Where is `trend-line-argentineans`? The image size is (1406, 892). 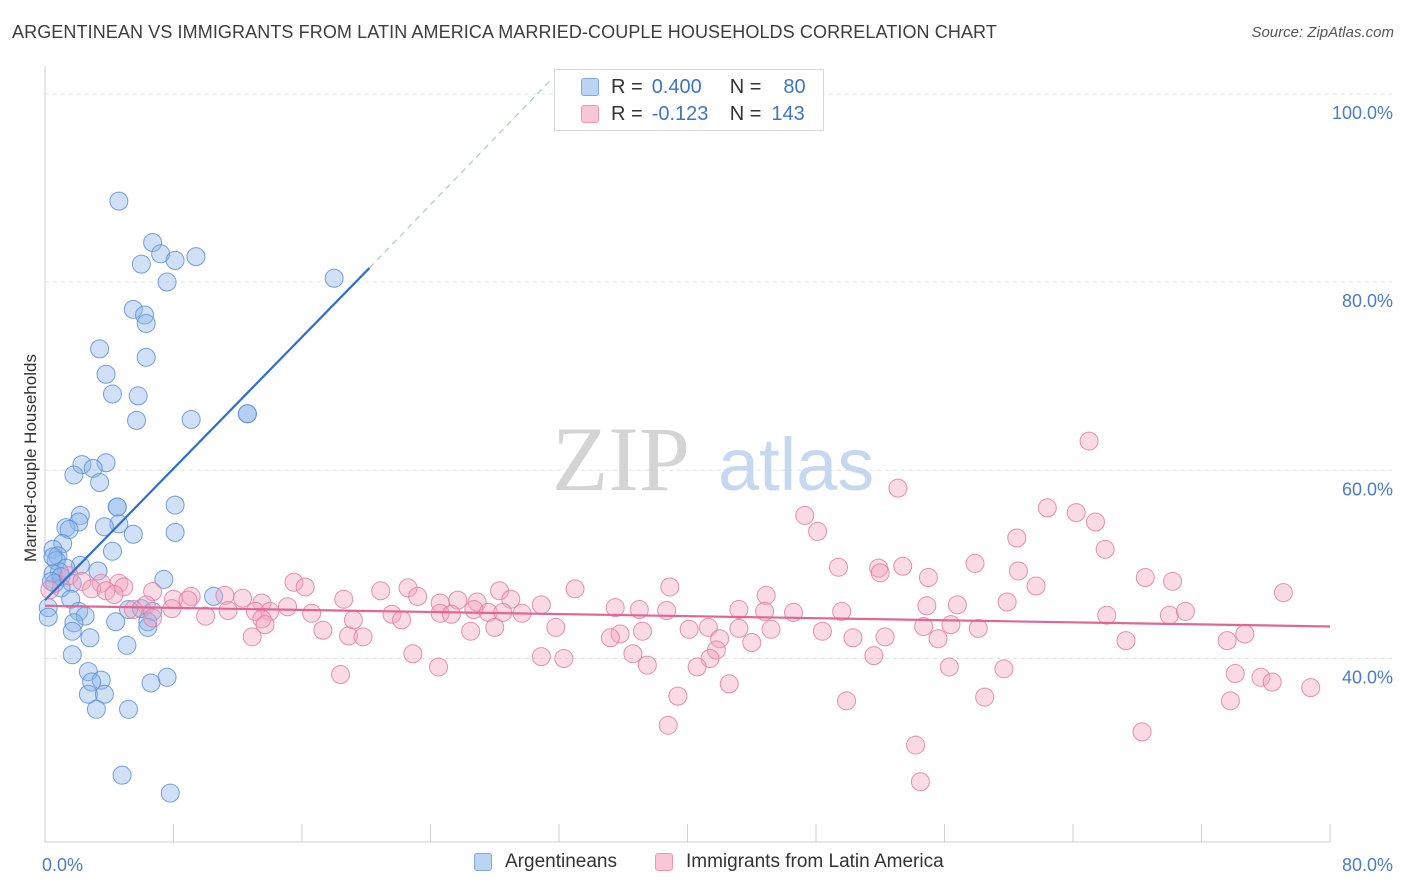 trend-line-argentineans is located at coordinates (207, 434).